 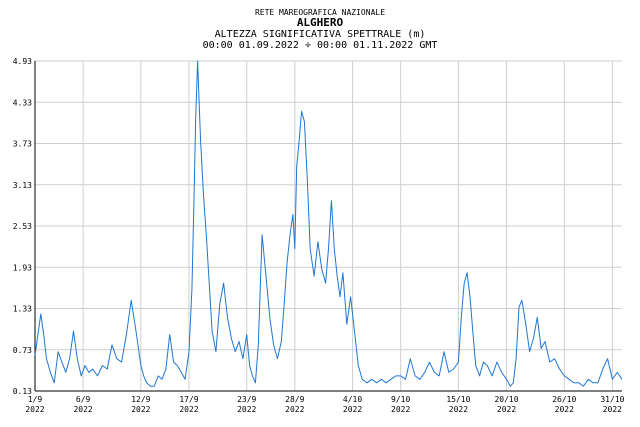 I want to click on y-tick-label: 4.33, so click(x=22, y=102).